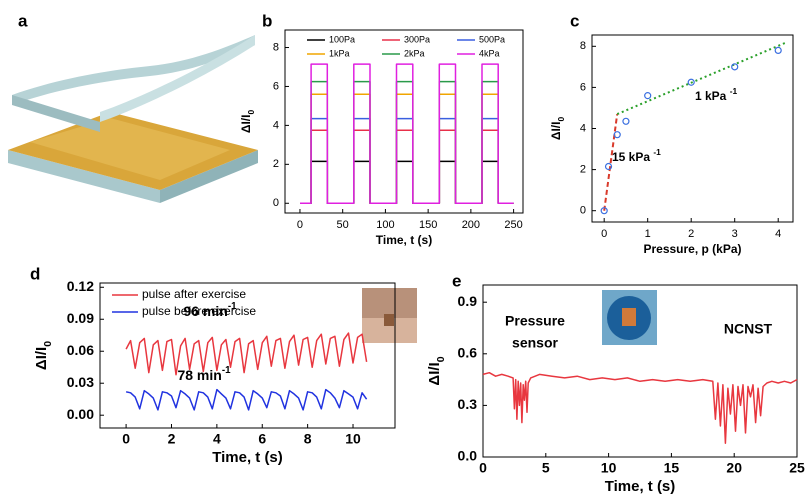 Image resolution: width=809 pixels, height=497 pixels. I want to click on annotation-main: 78 min, so click(199, 375).